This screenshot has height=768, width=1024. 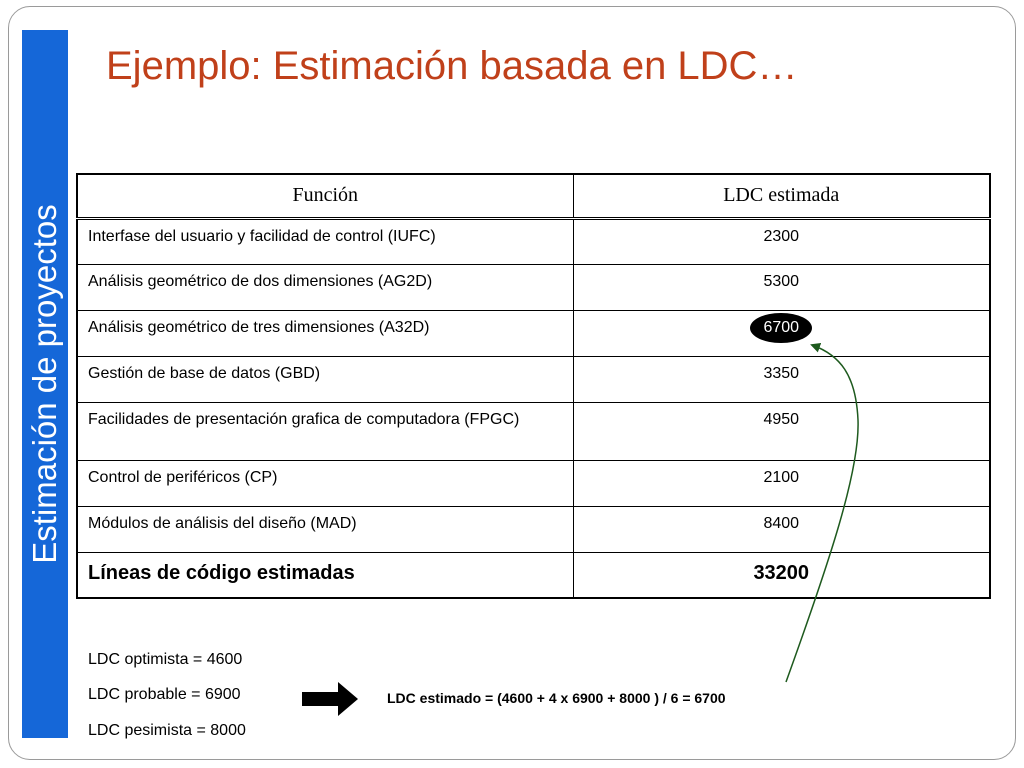 I want to click on row-funcion: Control de periféricos (CP), so click(x=325, y=483).